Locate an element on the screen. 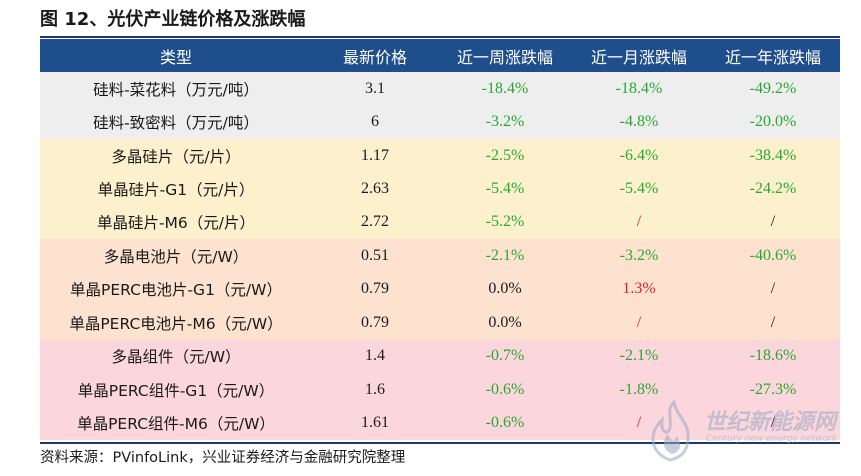 This screenshot has height=476, width=861. cell-year-change: -18.6% is located at coordinates (773, 356).